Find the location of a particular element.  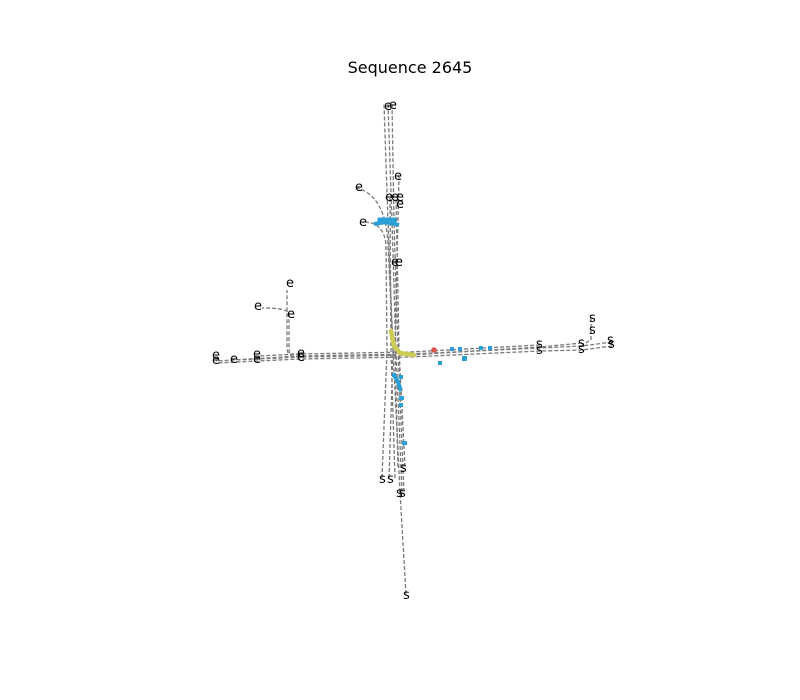

start-markers: s s s s s s s s s s s s s s is located at coordinates (497, 457).